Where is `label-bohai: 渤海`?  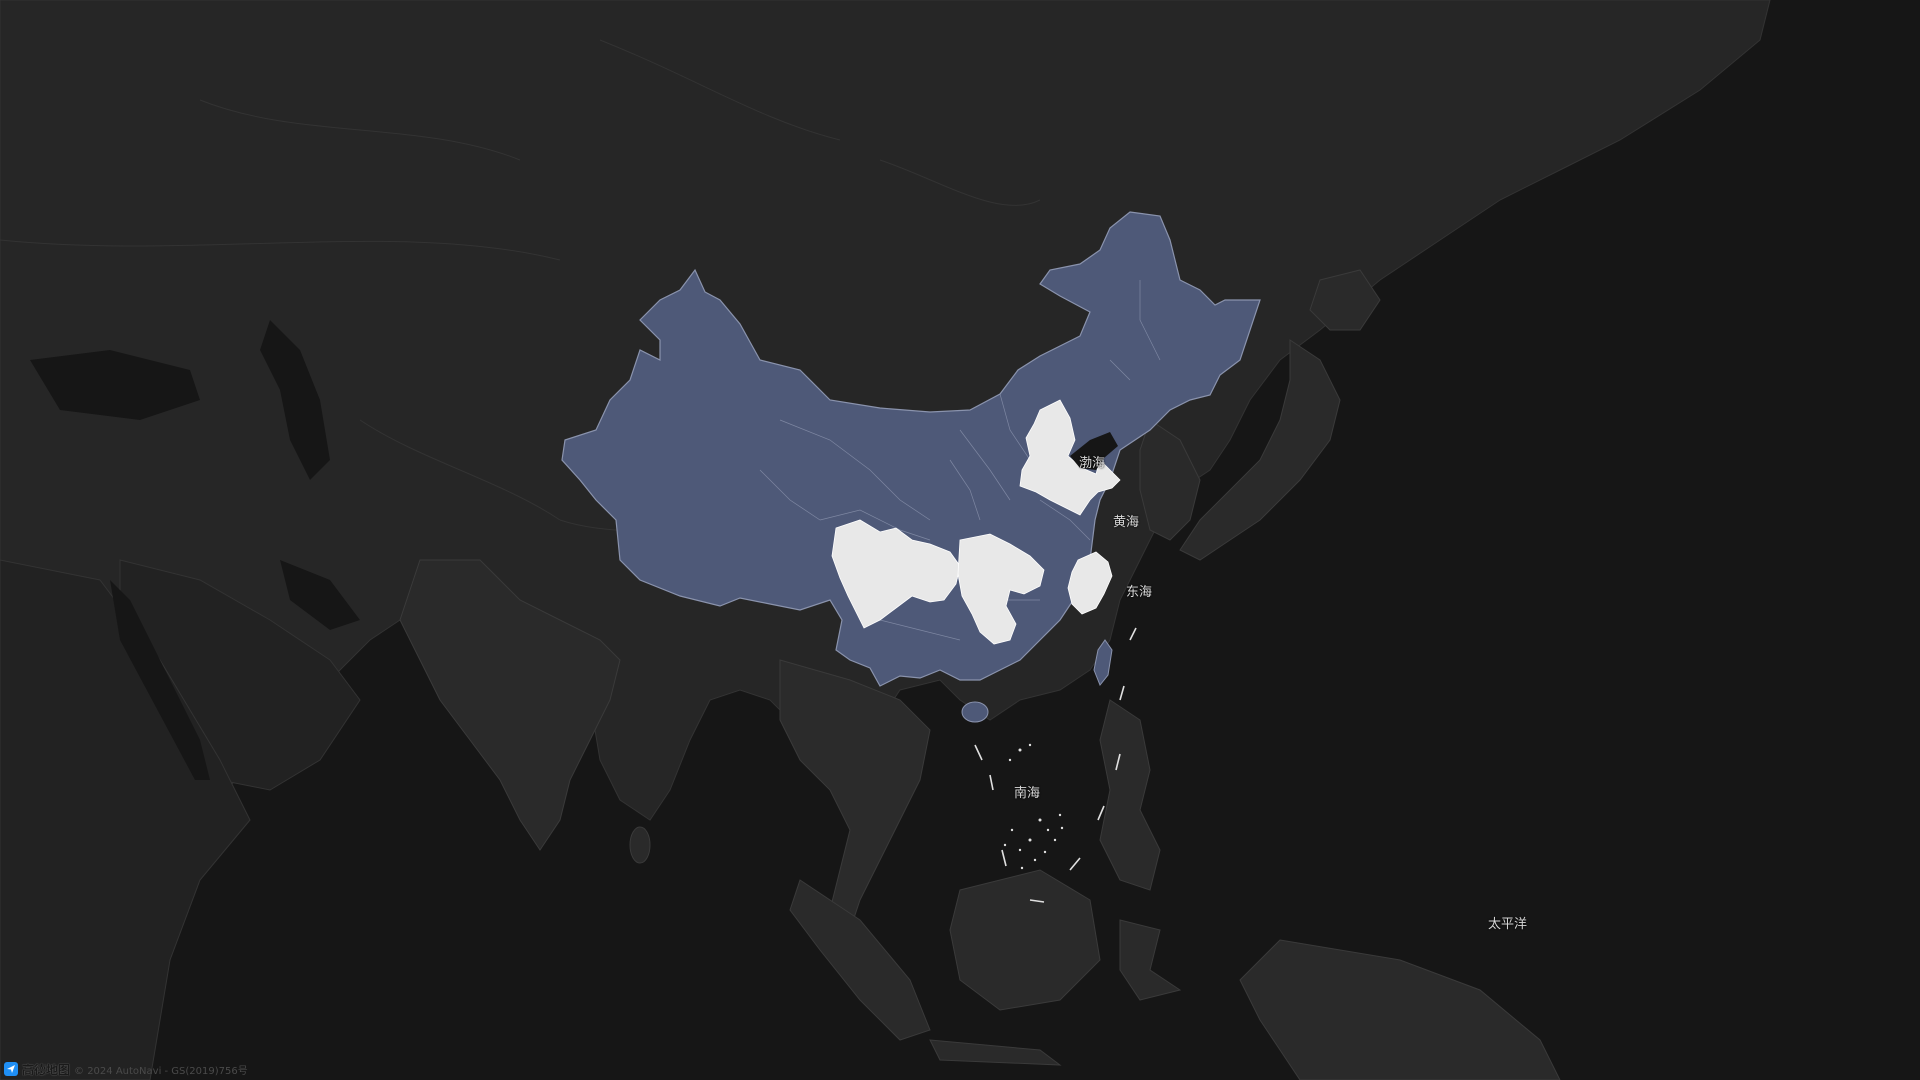
label-bohai: 渤海 is located at coordinates (1092, 463).